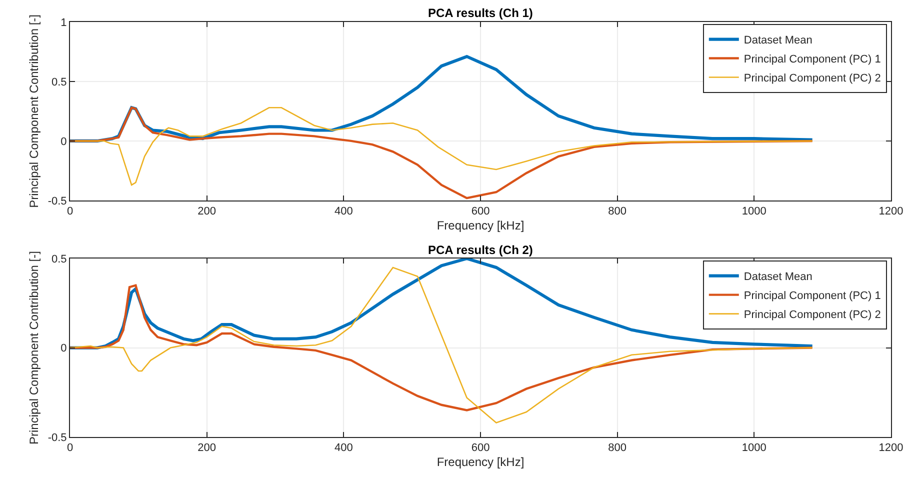 The width and height of the screenshot is (915, 479). I want to click on chart-title: PCA results (Ch 1), so click(480, 13).